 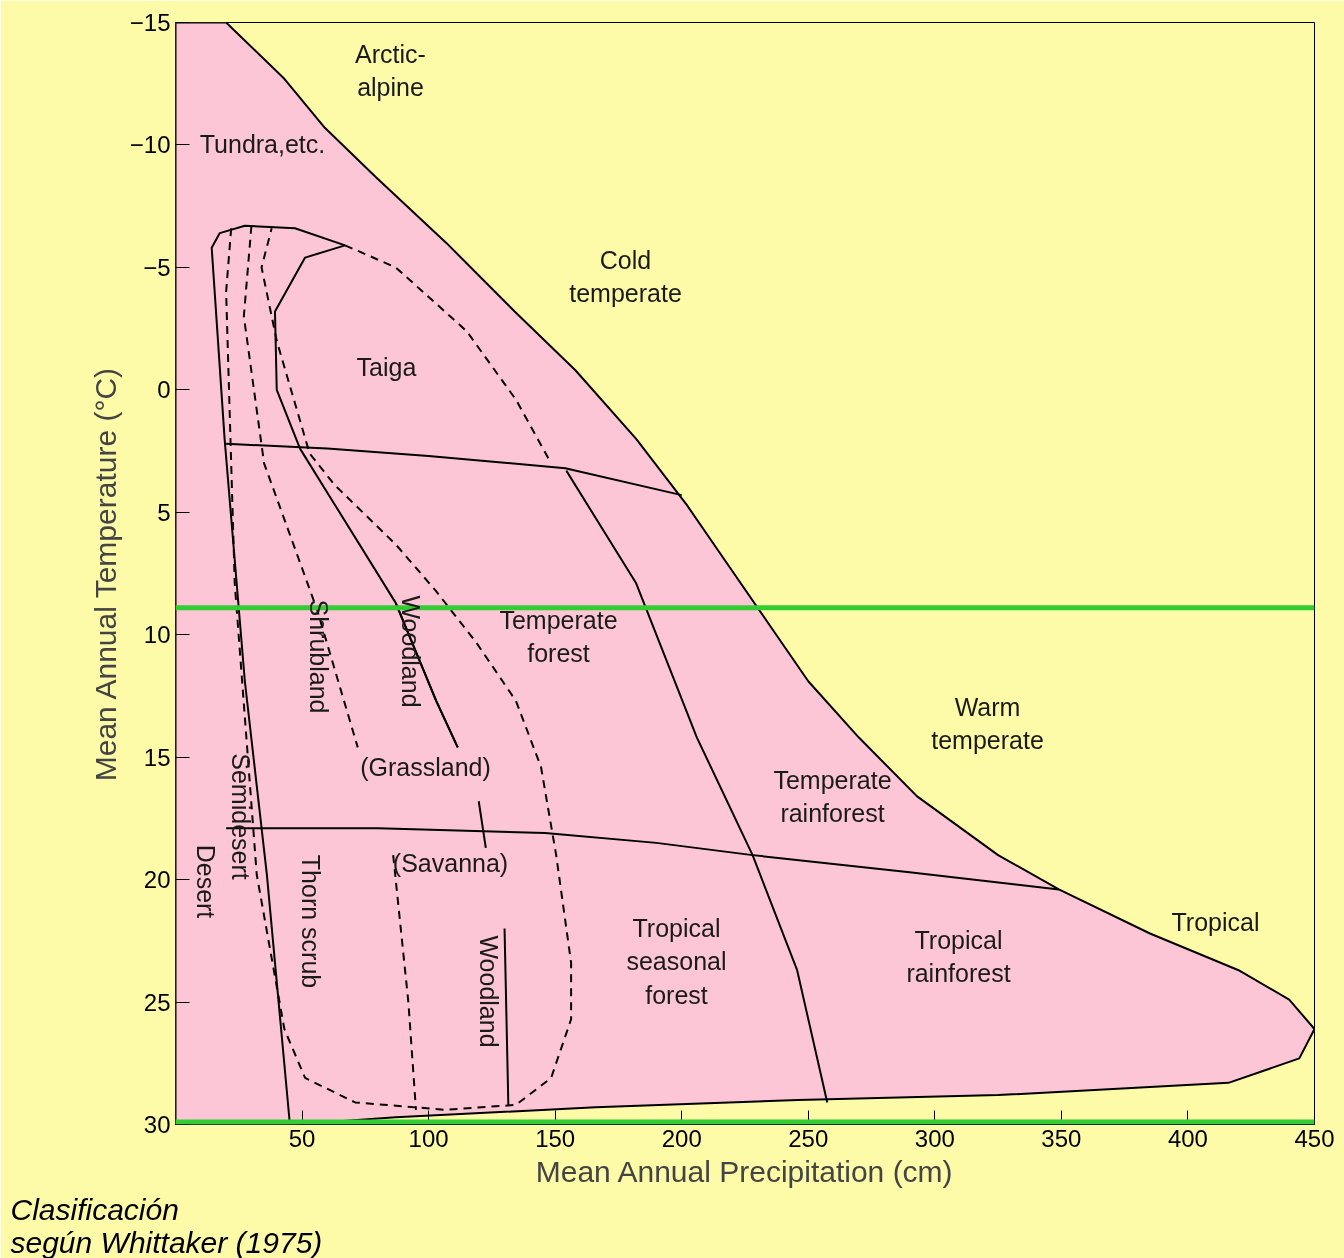 What do you see at coordinates (164, 512) in the screenshot?
I see `y-tick-label: 5` at bounding box center [164, 512].